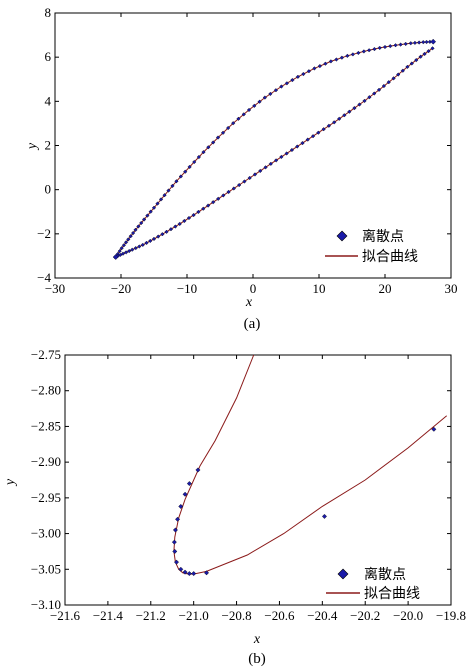 The image size is (474, 669). What do you see at coordinates (408, 615) in the screenshot?
I see `x-tick-label: −20.0` at bounding box center [408, 615].